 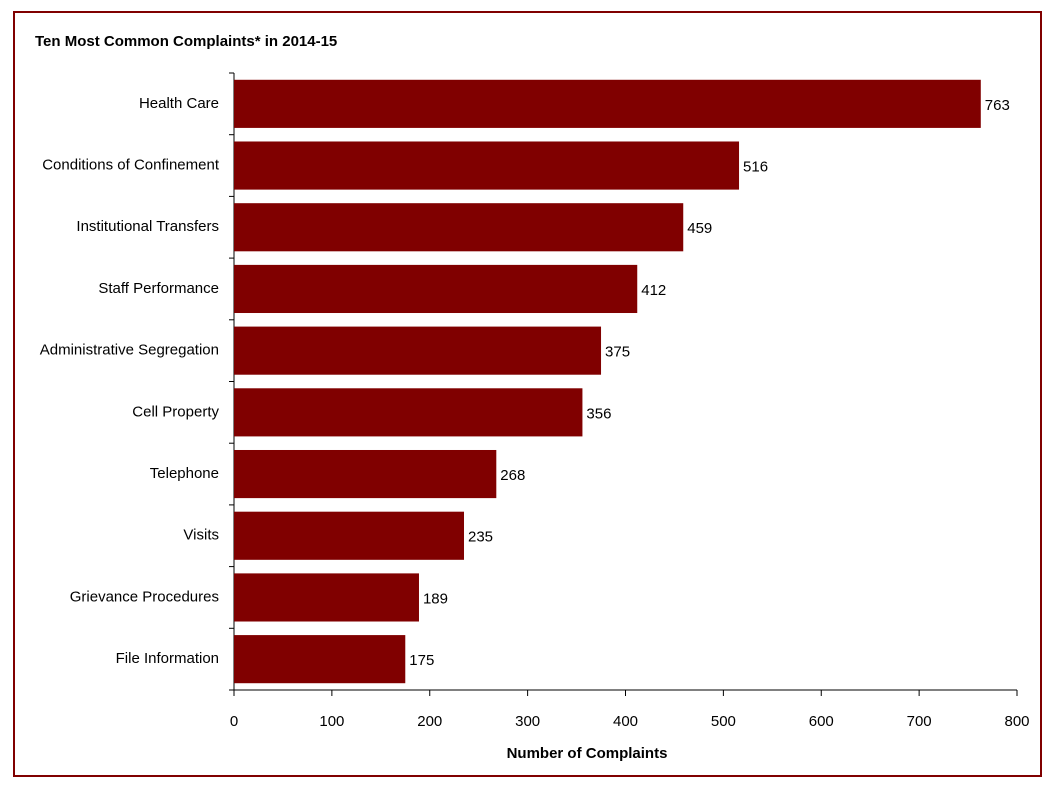 What do you see at coordinates (131, 165) in the screenshot?
I see `y-tick-label: Conditions of Confinement` at bounding box center [131, 165].